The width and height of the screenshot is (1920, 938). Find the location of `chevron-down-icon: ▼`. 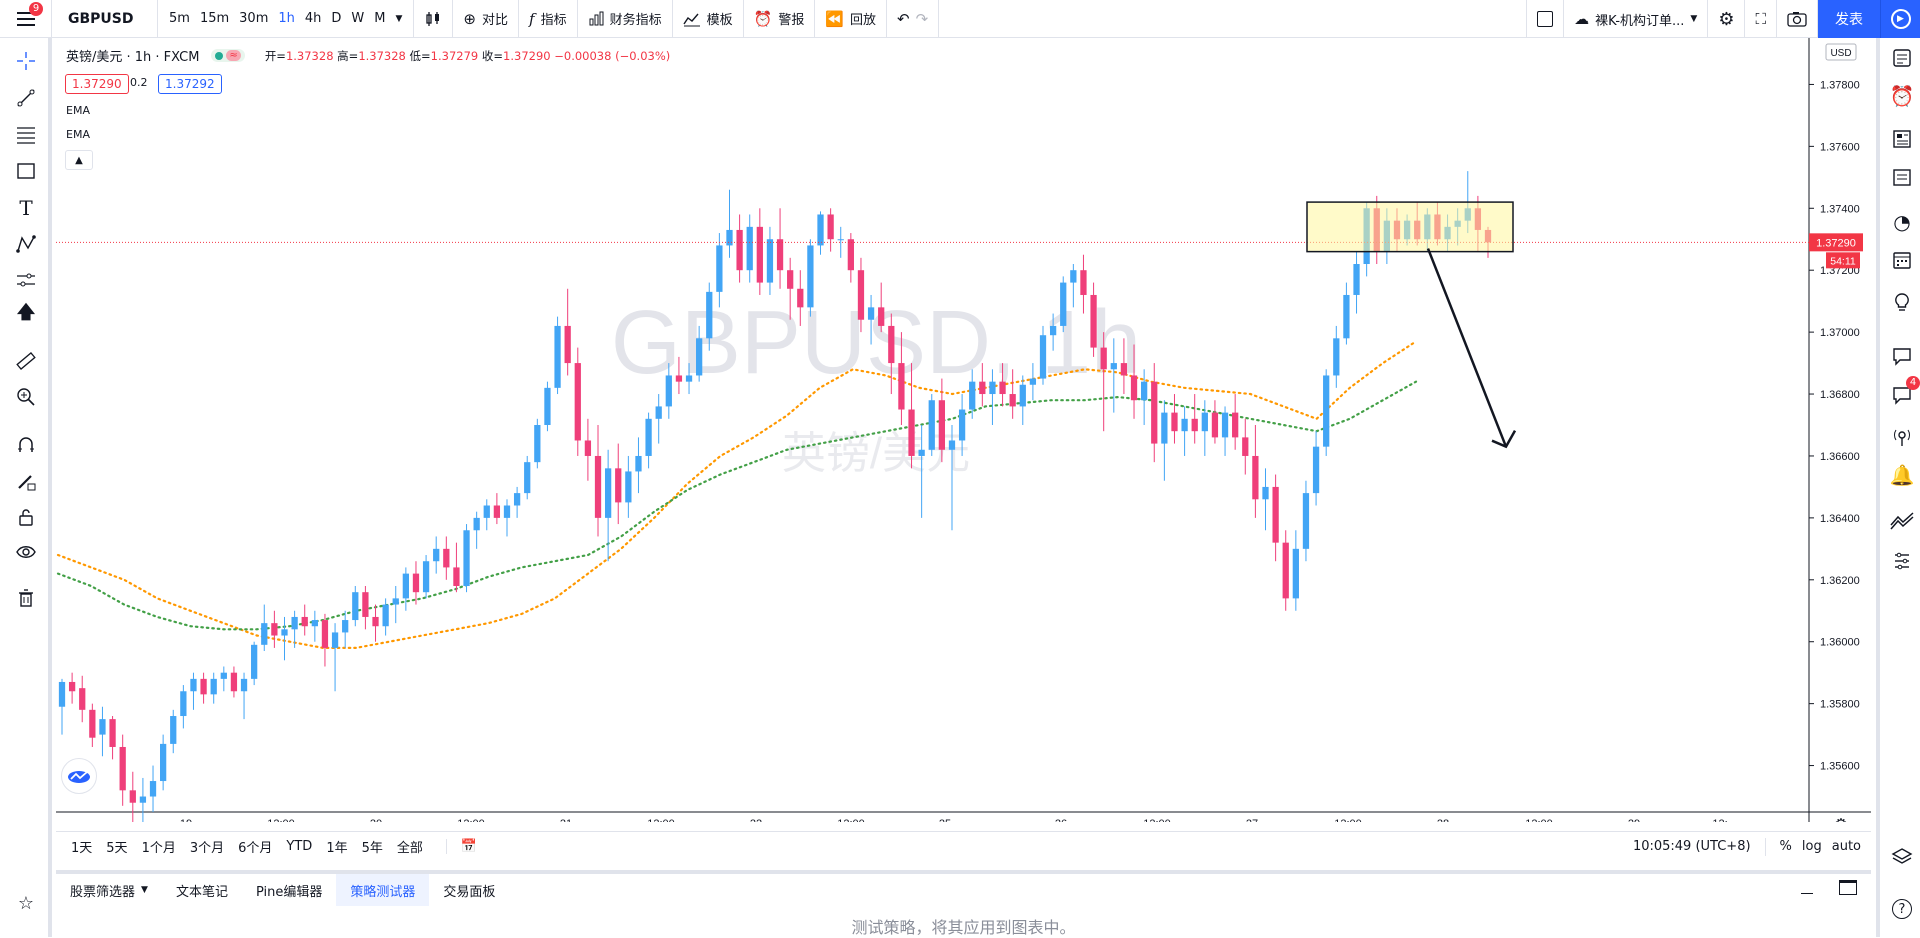

chevron-down-icon: ▼ is located at coordinates (399, 18).